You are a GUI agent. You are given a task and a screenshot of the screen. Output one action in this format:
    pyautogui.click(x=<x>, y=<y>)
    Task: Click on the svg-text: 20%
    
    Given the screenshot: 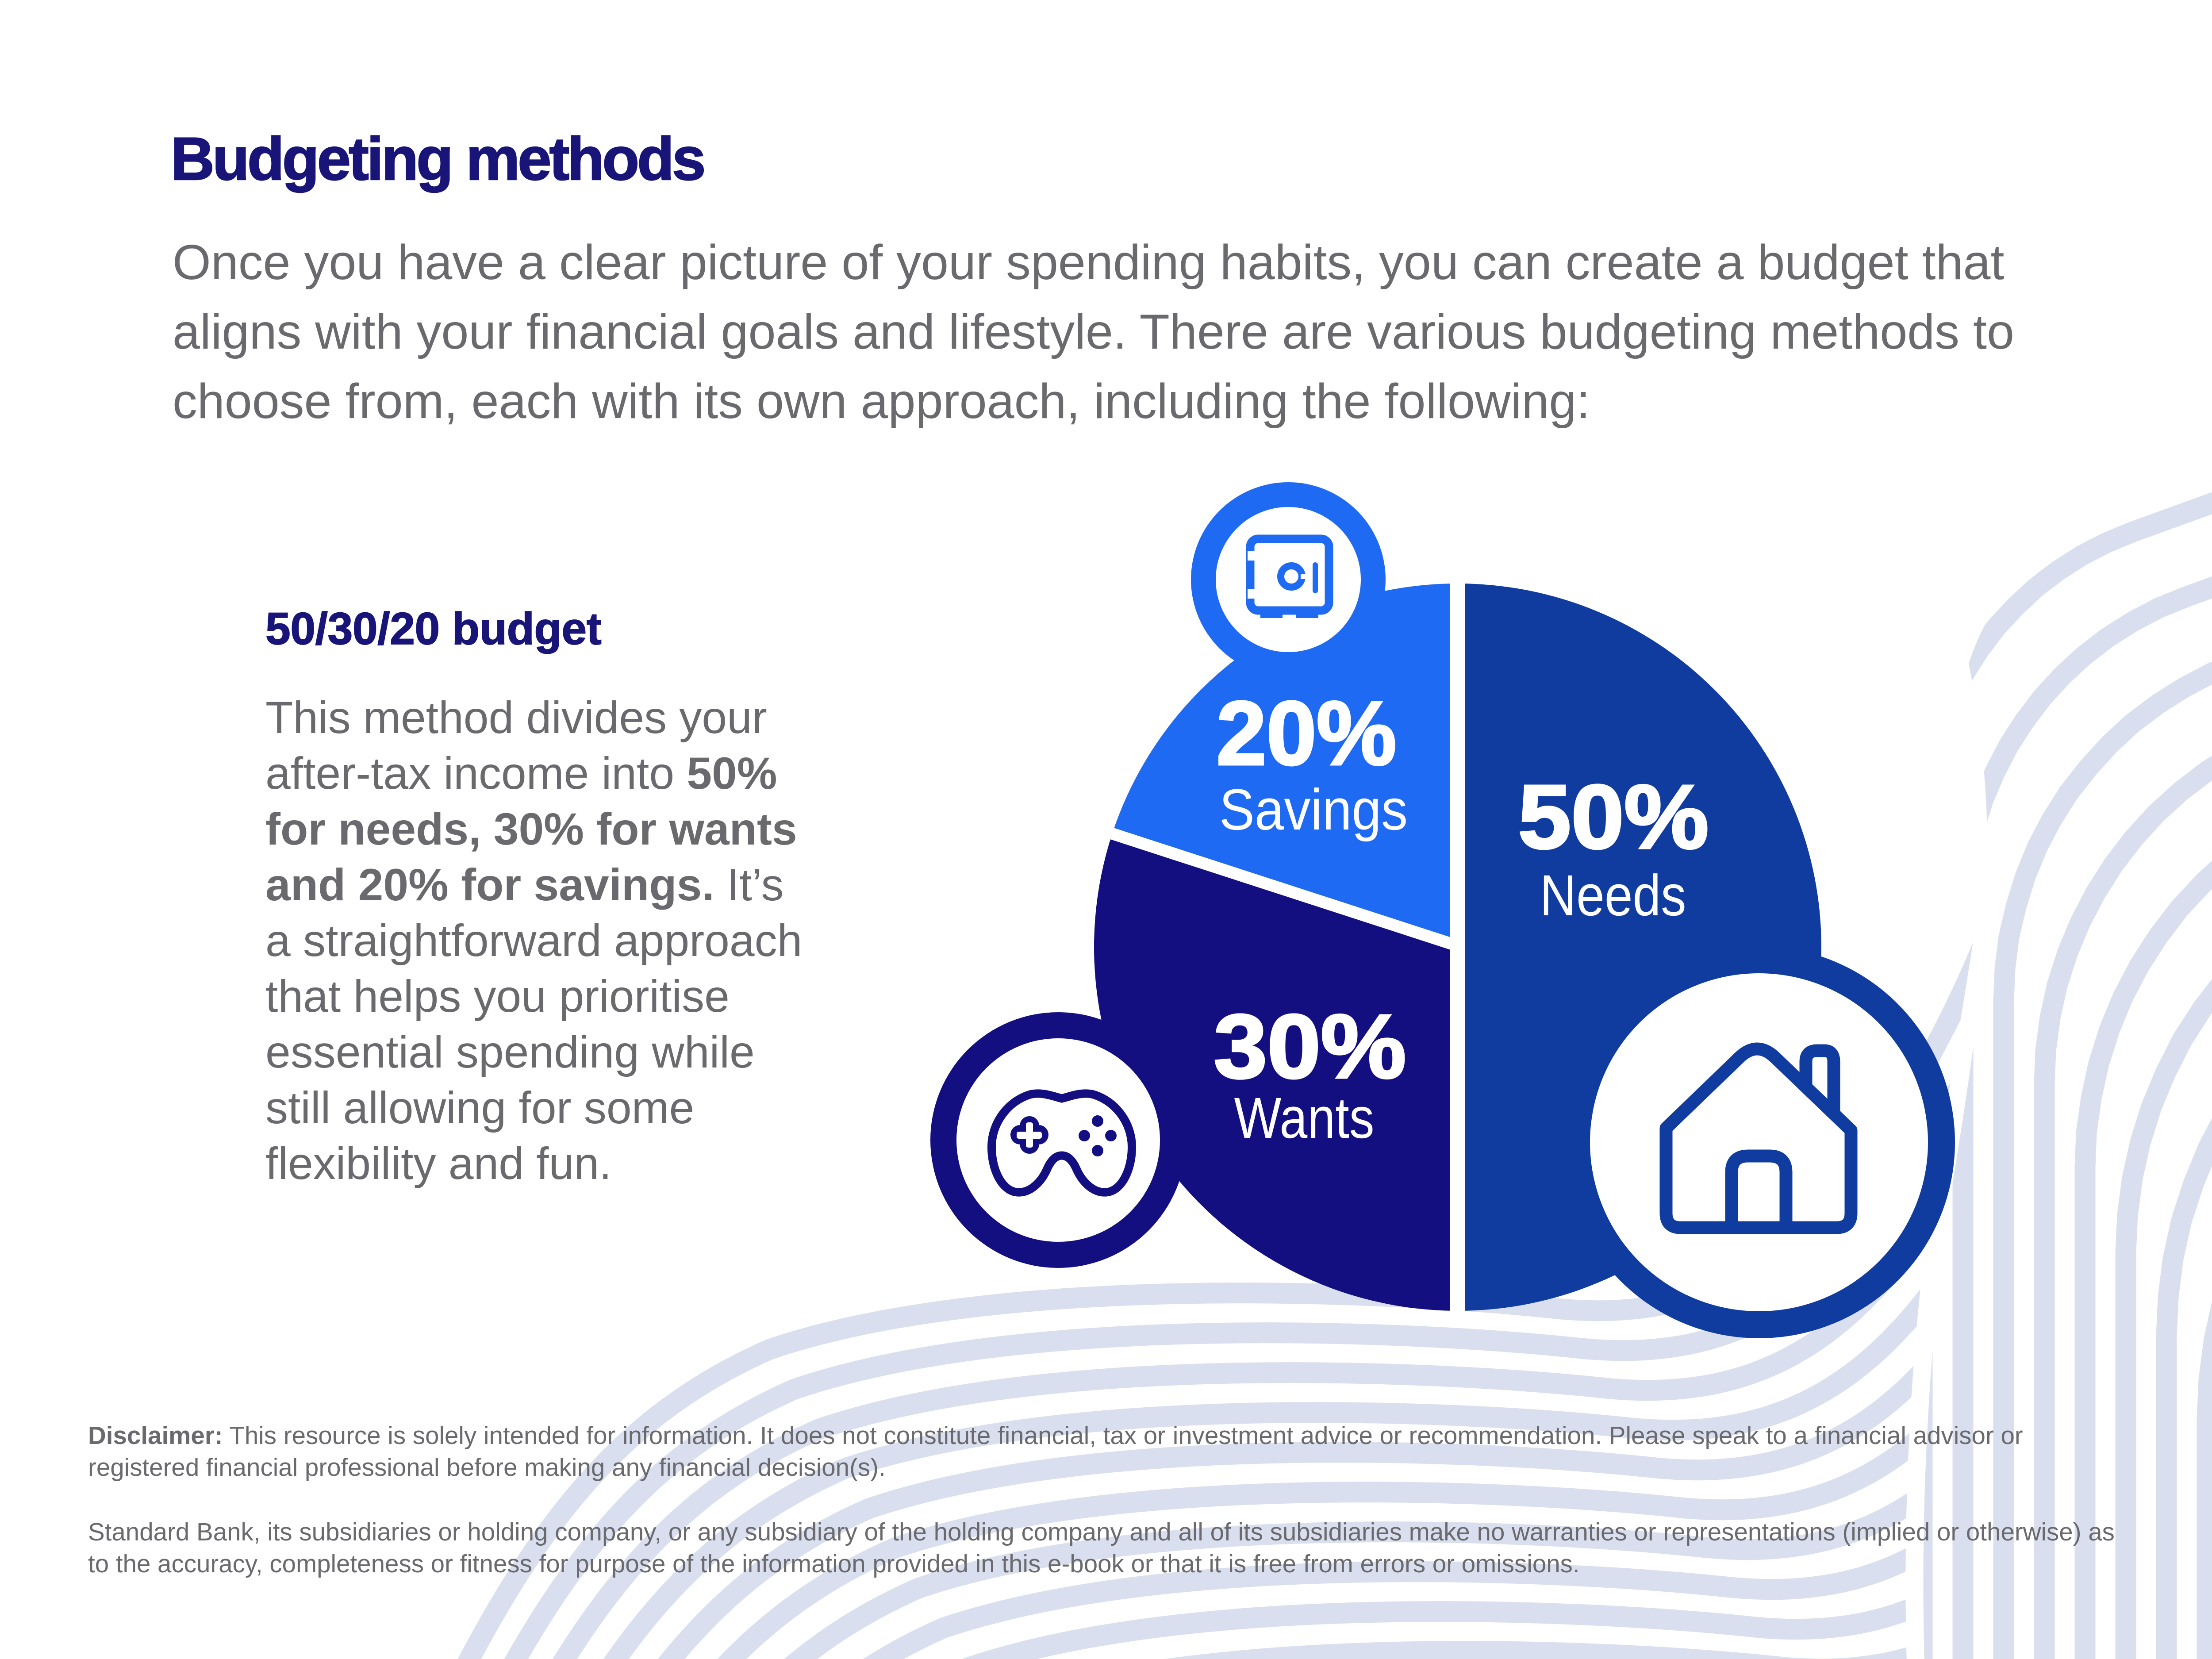 What is the action you would take?
    pyautogui.click(x=1307, y=734)
    